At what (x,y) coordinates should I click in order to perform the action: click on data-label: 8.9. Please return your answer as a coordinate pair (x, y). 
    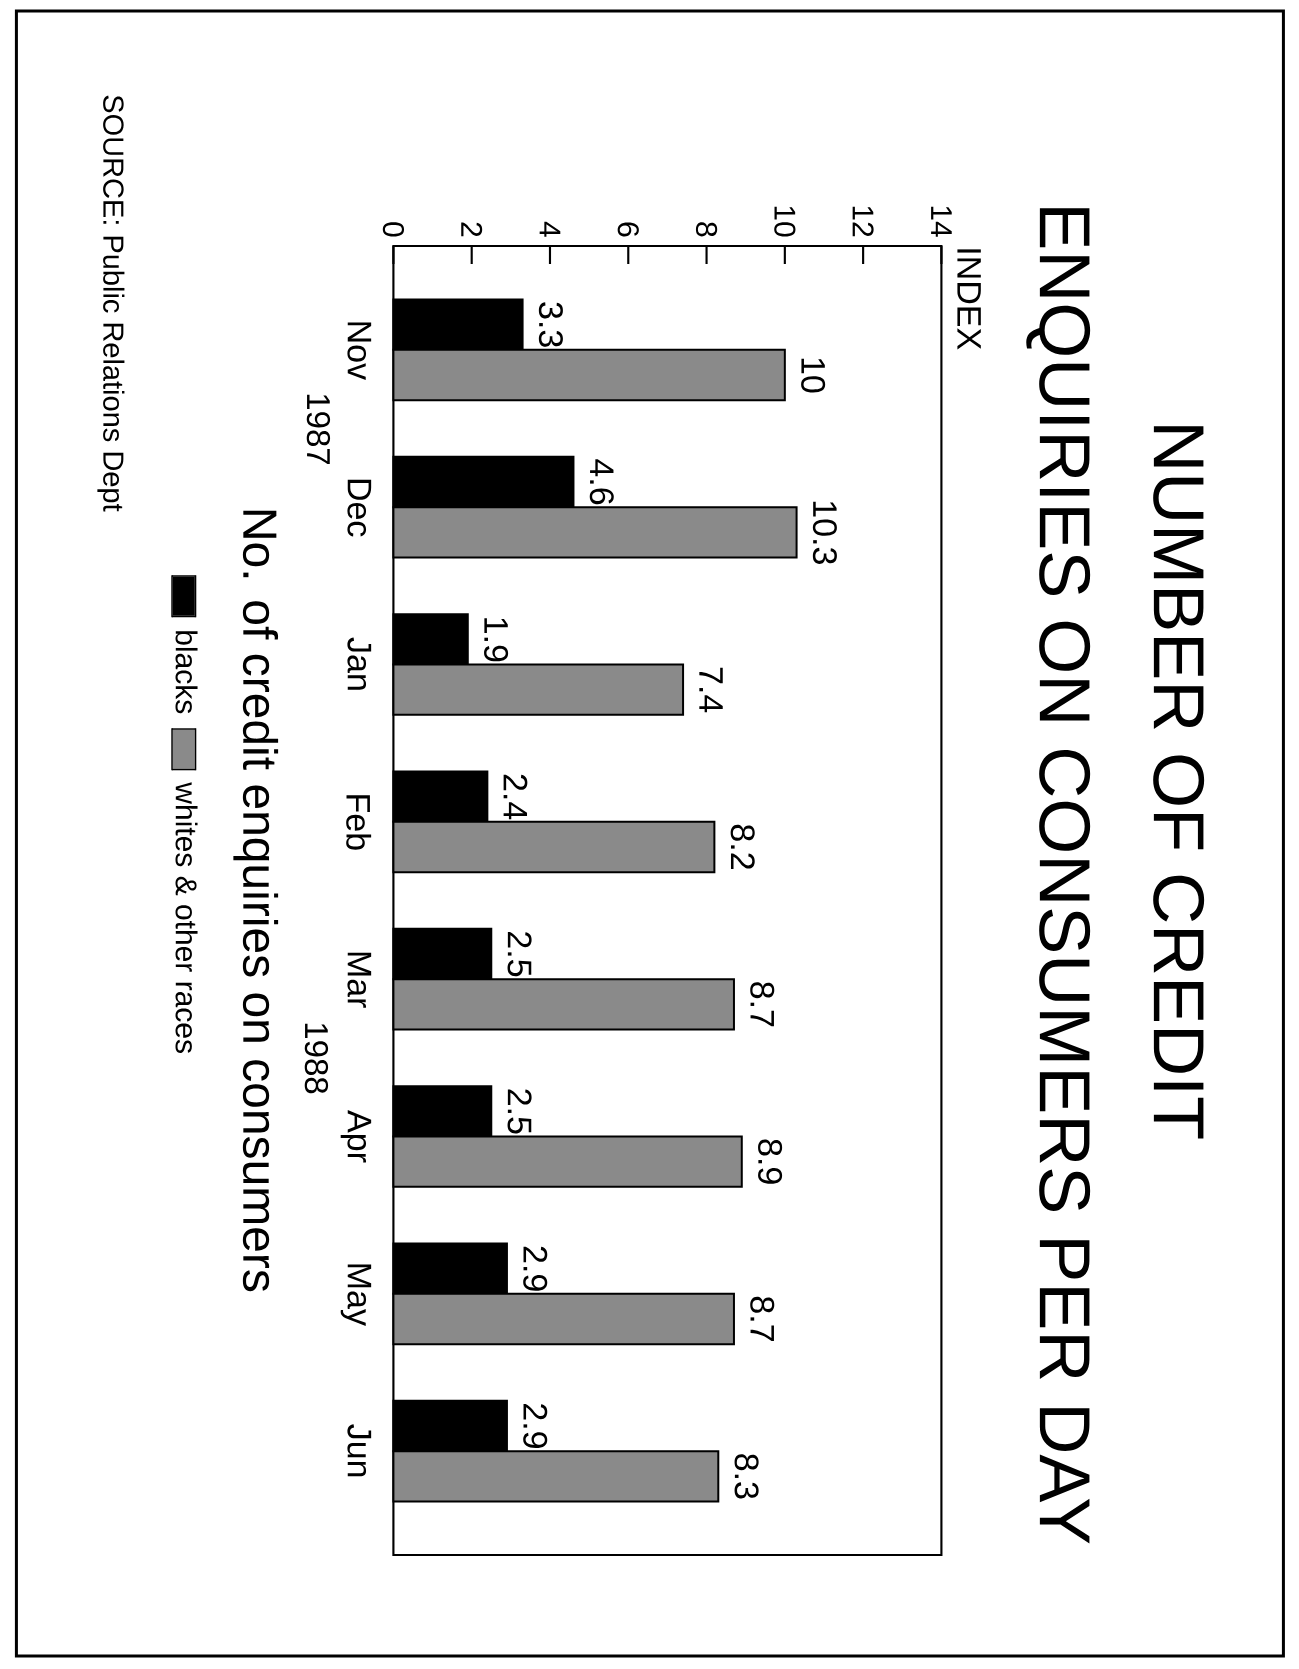
    Looking at the image, I should click on (769, 1161).